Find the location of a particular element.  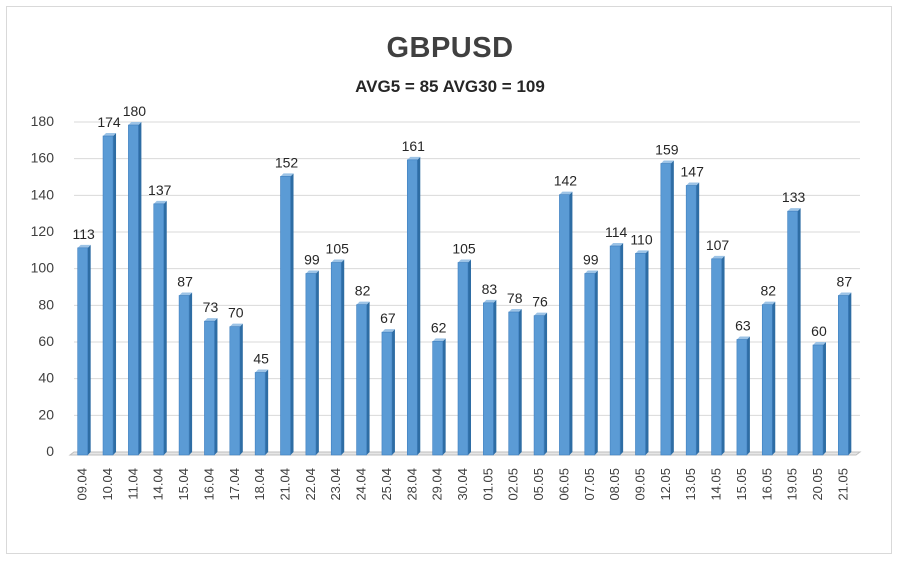

x-tick-label: 07.05 is located at coordinates (589, 484).